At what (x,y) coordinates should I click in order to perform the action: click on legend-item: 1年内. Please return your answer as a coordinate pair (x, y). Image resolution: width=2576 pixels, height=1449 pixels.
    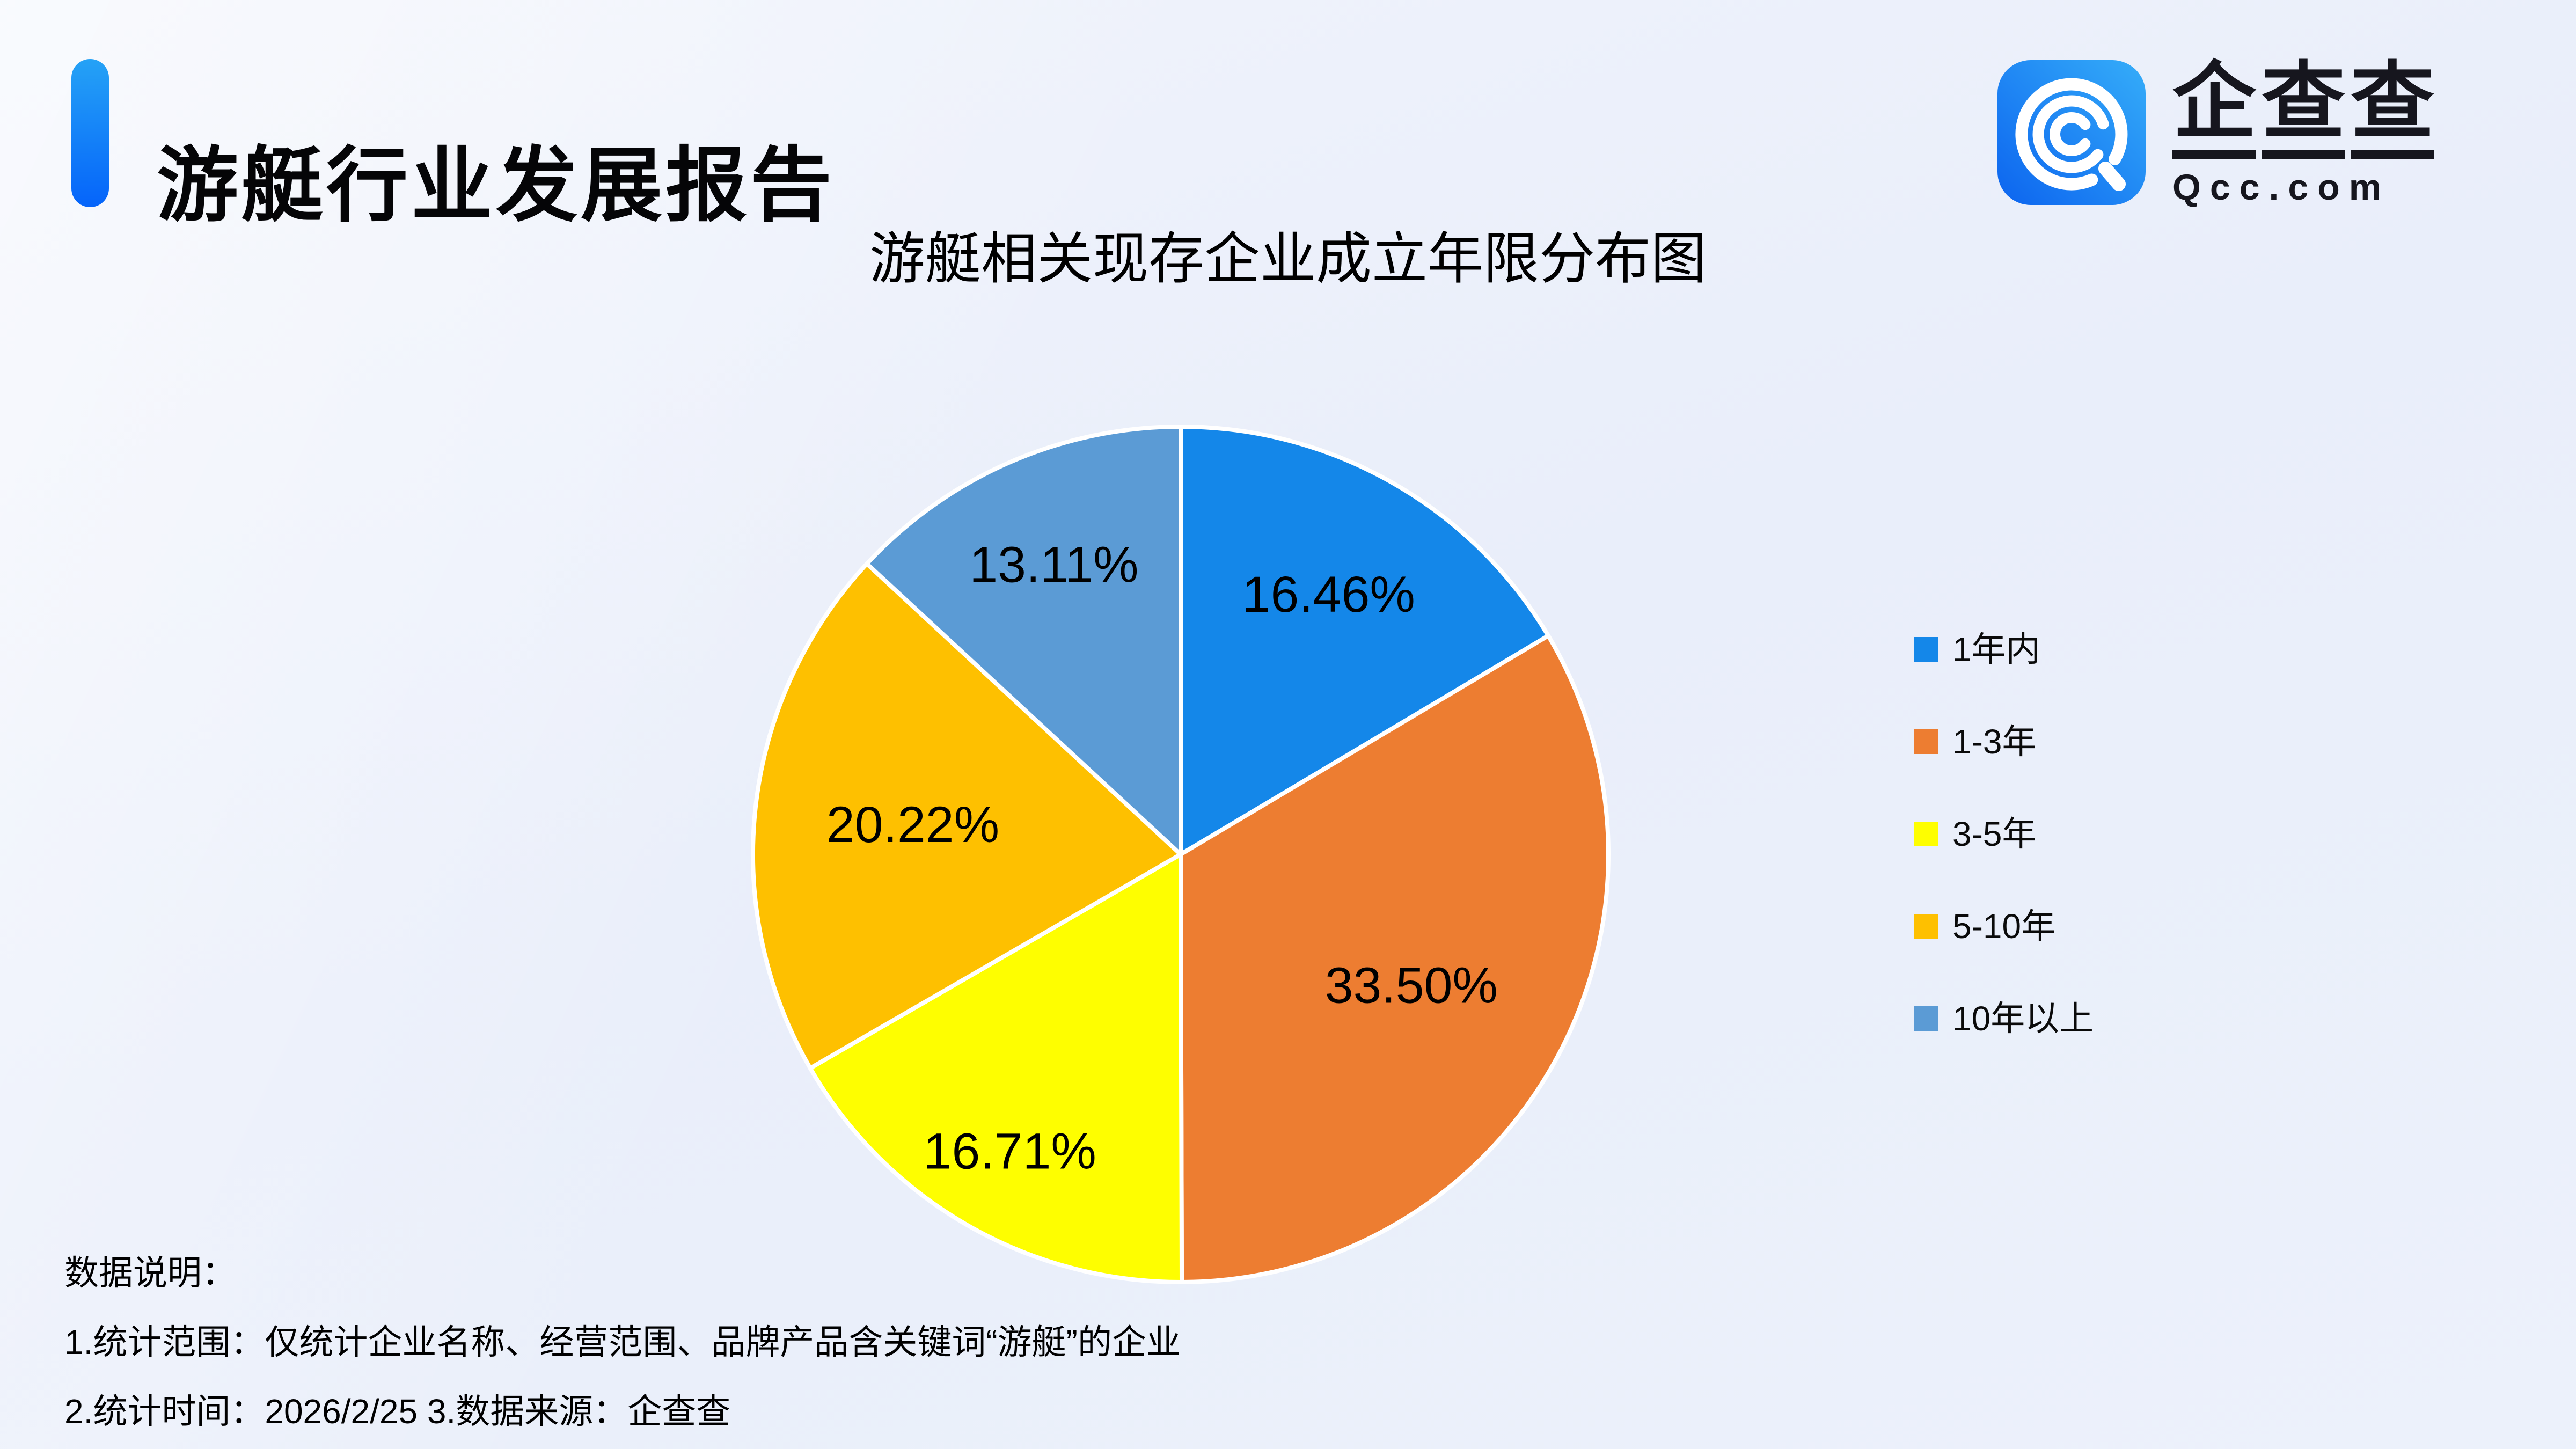
    Looking at the image, I should click on (2004, 649).